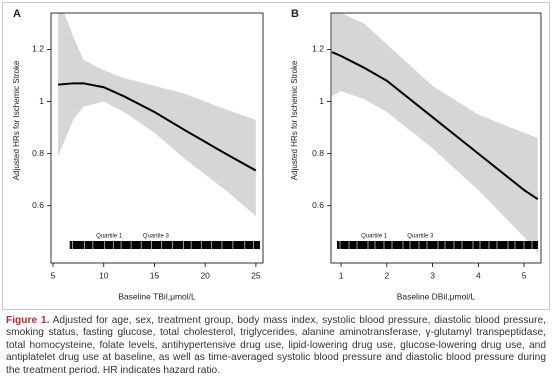 Image resolution: width=554 pixels, height=386 pixels. Describe the element at coordinates (341, 275) in the screenshot. I see `x-tick-label: 1` at that location.